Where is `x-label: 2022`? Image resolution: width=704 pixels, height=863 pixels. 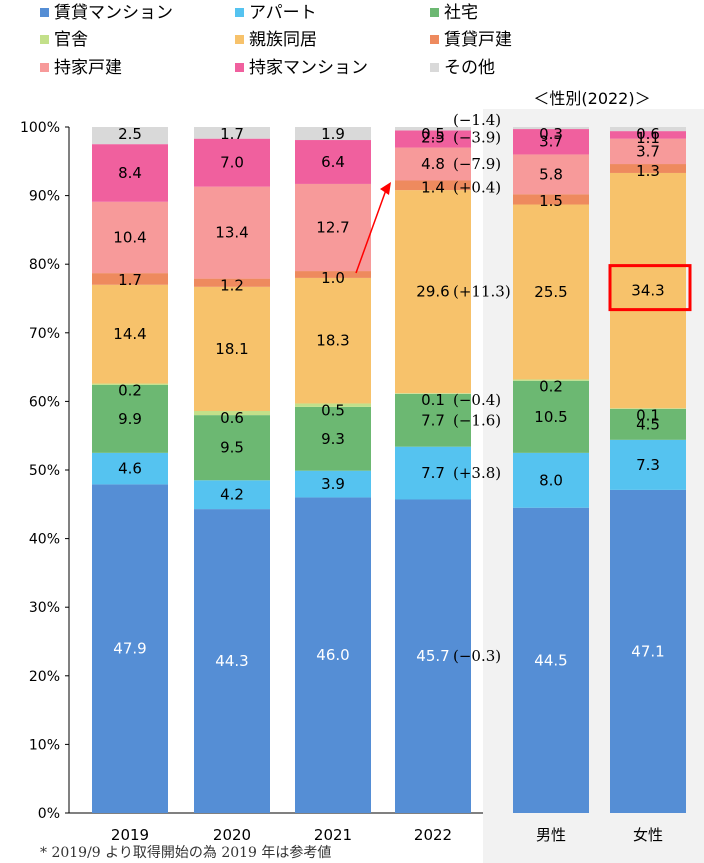 x-label: 2022 is located at coordinates (433, 835).